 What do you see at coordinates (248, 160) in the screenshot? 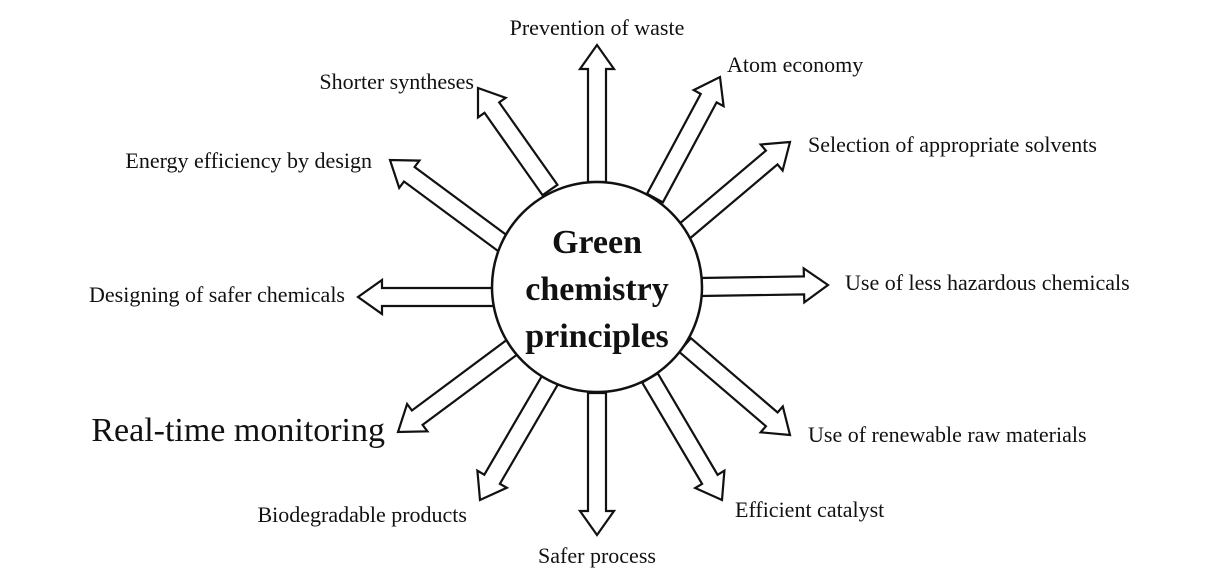
I see `principle-label: Energy efficiency by design` at bounding box center [248, 160].